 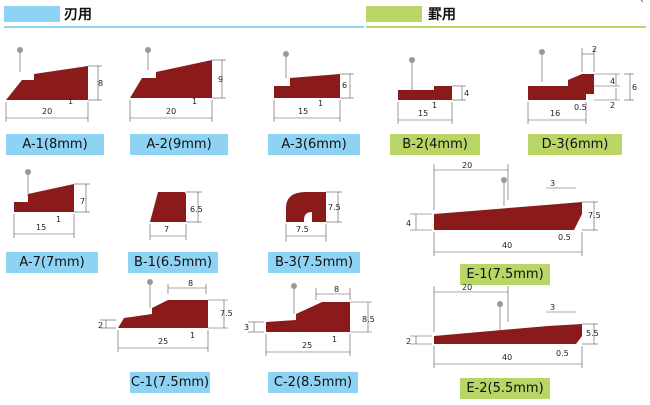 What do you see at coordinates (582, 84) in the screenshot?
I see `profile-d3-drawing: 2 4 2 6 16 0.5` at bounding box center [582, 84].